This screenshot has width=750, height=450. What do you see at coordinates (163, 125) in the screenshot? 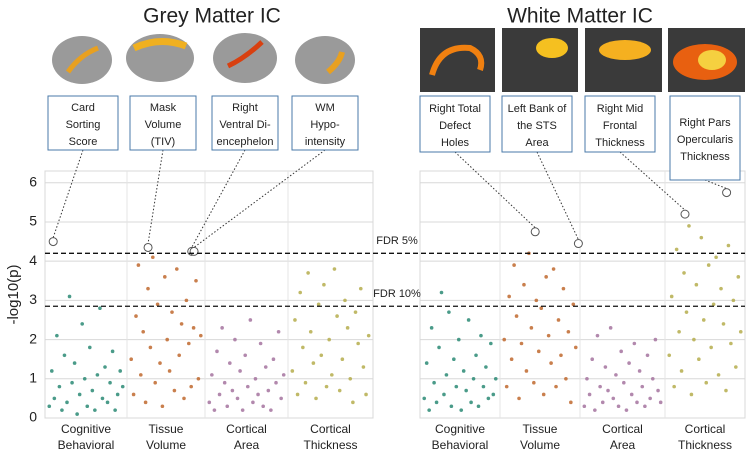
I see `callout-text: Volume` at bounding box center [163, 125].